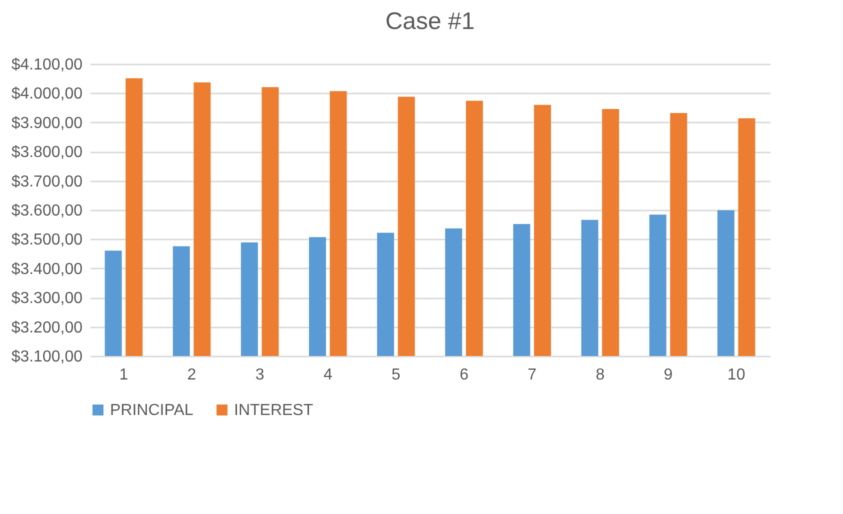 Image resolution: width=843 pixels, height=514 pixels. I want to click on y-tick-label: $4.100,00, so click(47, 65).